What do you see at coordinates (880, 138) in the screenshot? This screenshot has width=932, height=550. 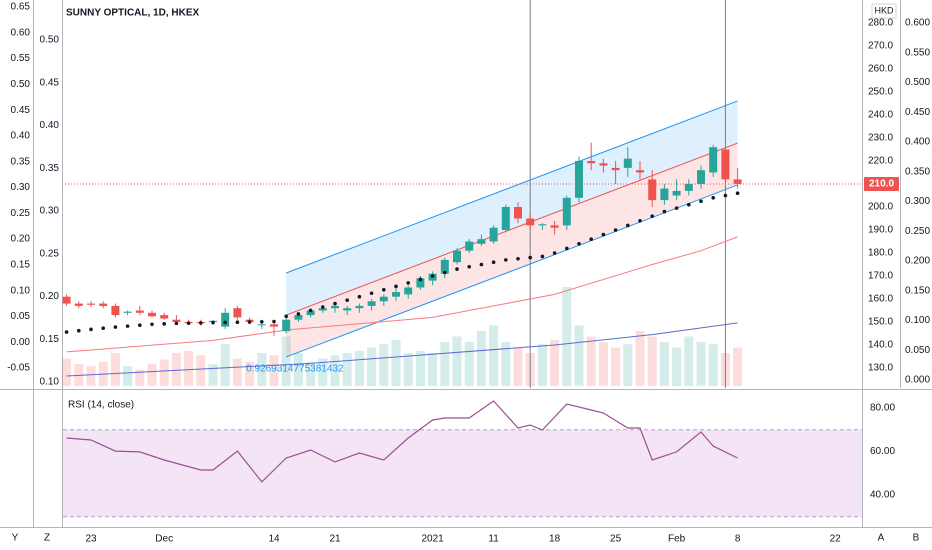 I see `axis-tick-label: 230.0` at bounding box center [880, 138].